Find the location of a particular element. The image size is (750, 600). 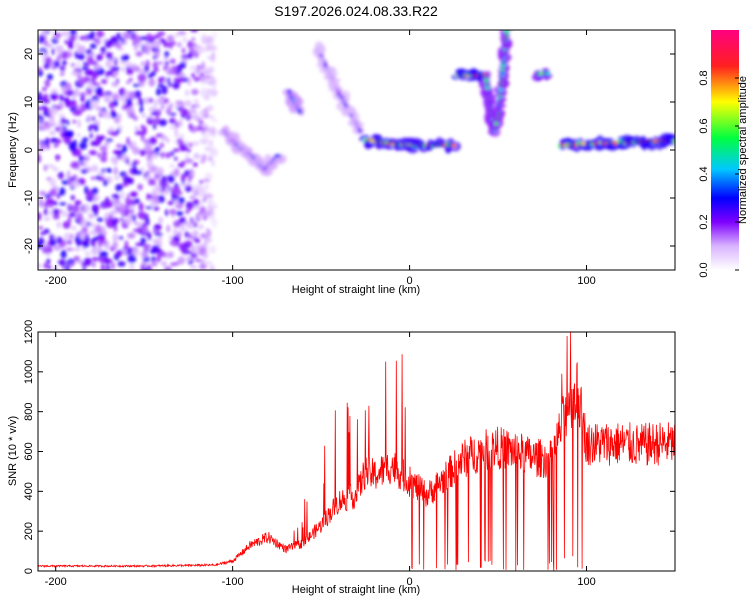

snr-y-label: SNR (10 * v/v) is located at coordinates (13, 451).